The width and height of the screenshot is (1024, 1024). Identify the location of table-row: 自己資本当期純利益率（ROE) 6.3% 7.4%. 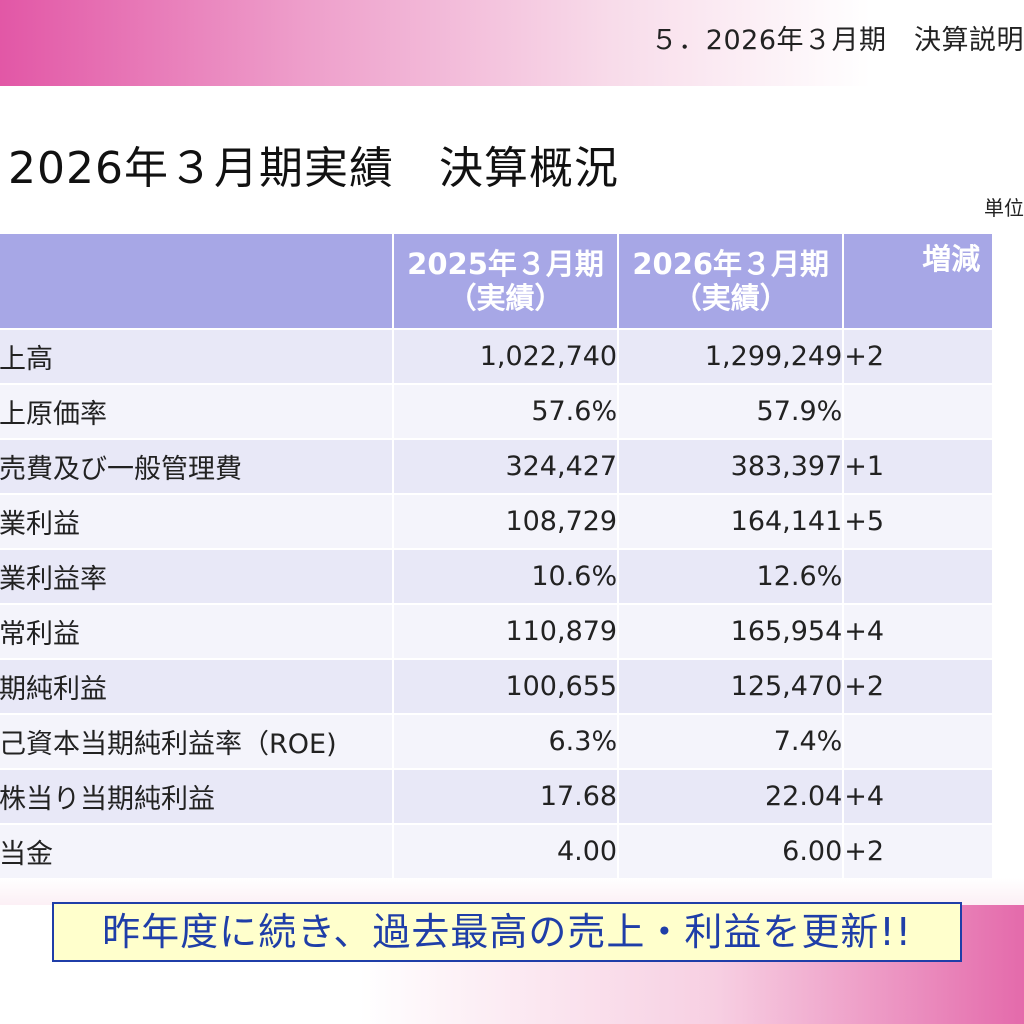
(497, 741).